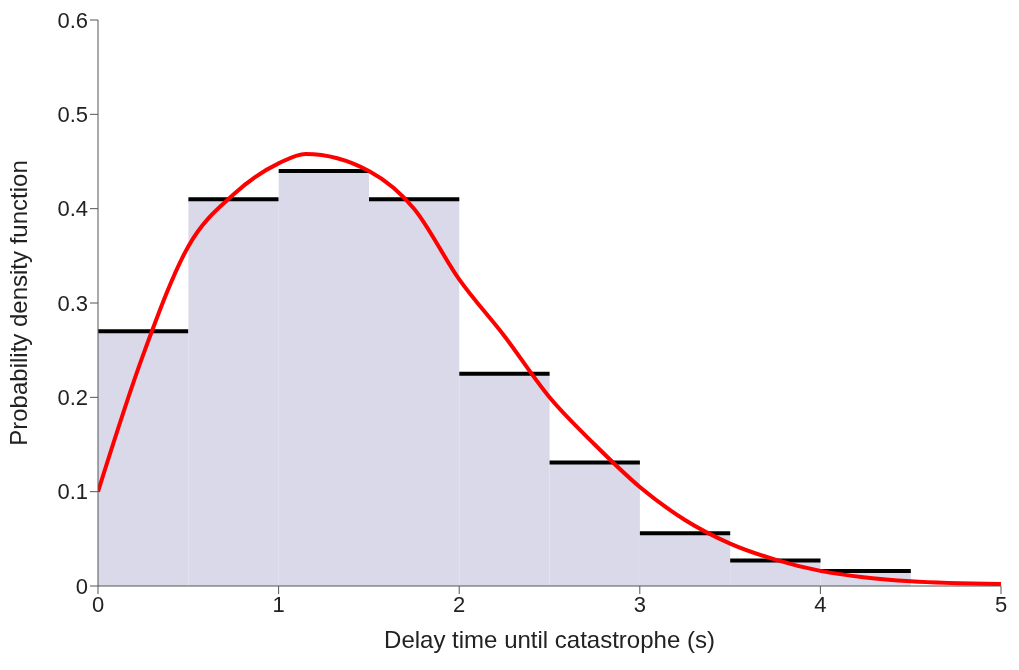 The height and width of the screenshot is (670, 1019). What do you see at coordinates (72, 303) in the screenshot?
I see `y-tick-label: 0.3` at bounding box center [72, 303].